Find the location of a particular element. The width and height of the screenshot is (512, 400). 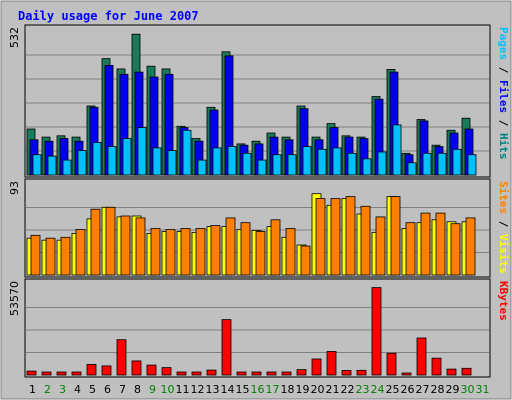

legend-entry: KBytes is located at coordinates (503, 301).